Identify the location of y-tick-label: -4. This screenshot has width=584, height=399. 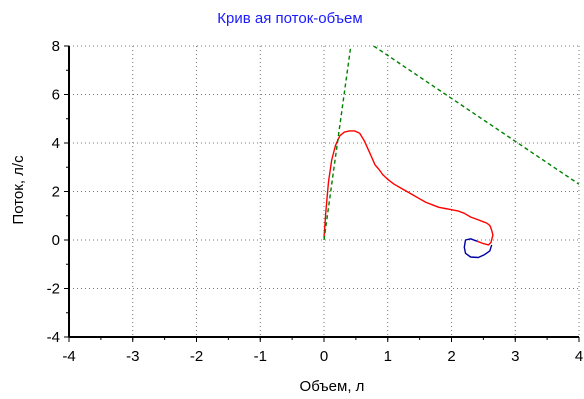
(53, 337).